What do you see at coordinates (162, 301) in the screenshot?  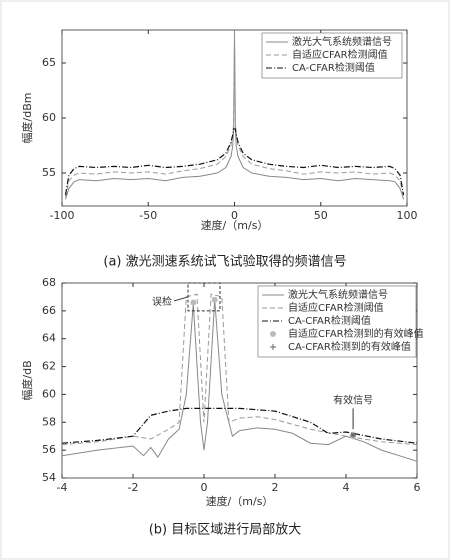 I see `annotation: 误检` at bounding box center [162, 301].